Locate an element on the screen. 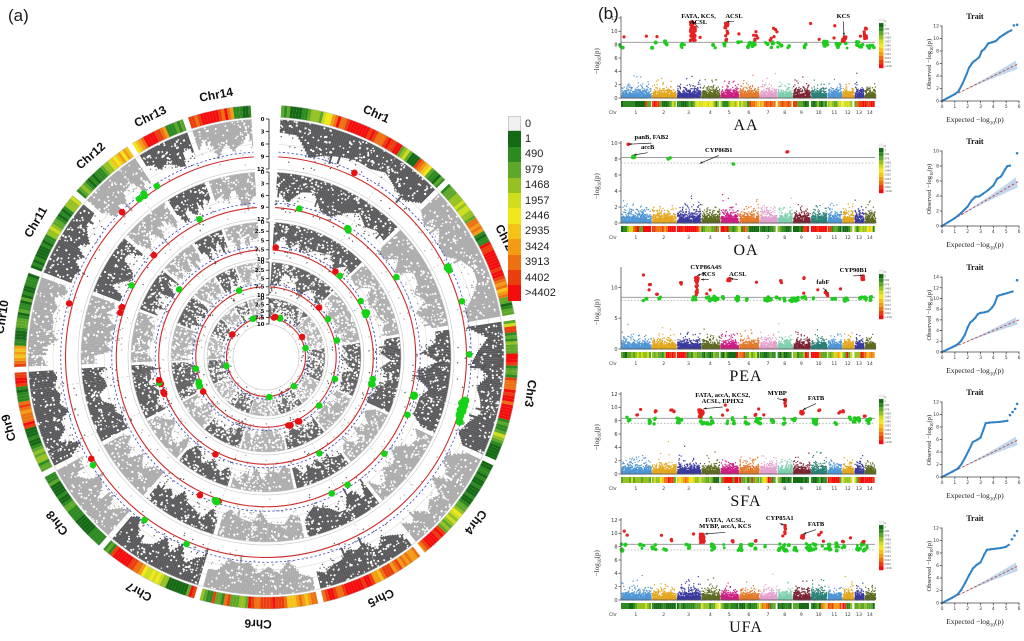  legend-value: 1957 is located at coordinates (537, 200).